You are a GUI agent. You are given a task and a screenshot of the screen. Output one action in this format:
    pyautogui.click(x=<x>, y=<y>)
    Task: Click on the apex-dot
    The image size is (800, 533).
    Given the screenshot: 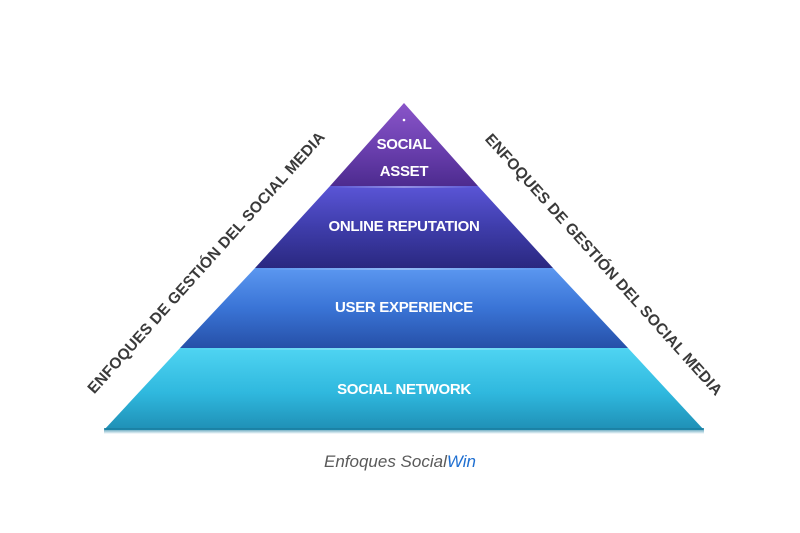 What is the action you would take?
    pyautogui.click(x=404, y=120)
    